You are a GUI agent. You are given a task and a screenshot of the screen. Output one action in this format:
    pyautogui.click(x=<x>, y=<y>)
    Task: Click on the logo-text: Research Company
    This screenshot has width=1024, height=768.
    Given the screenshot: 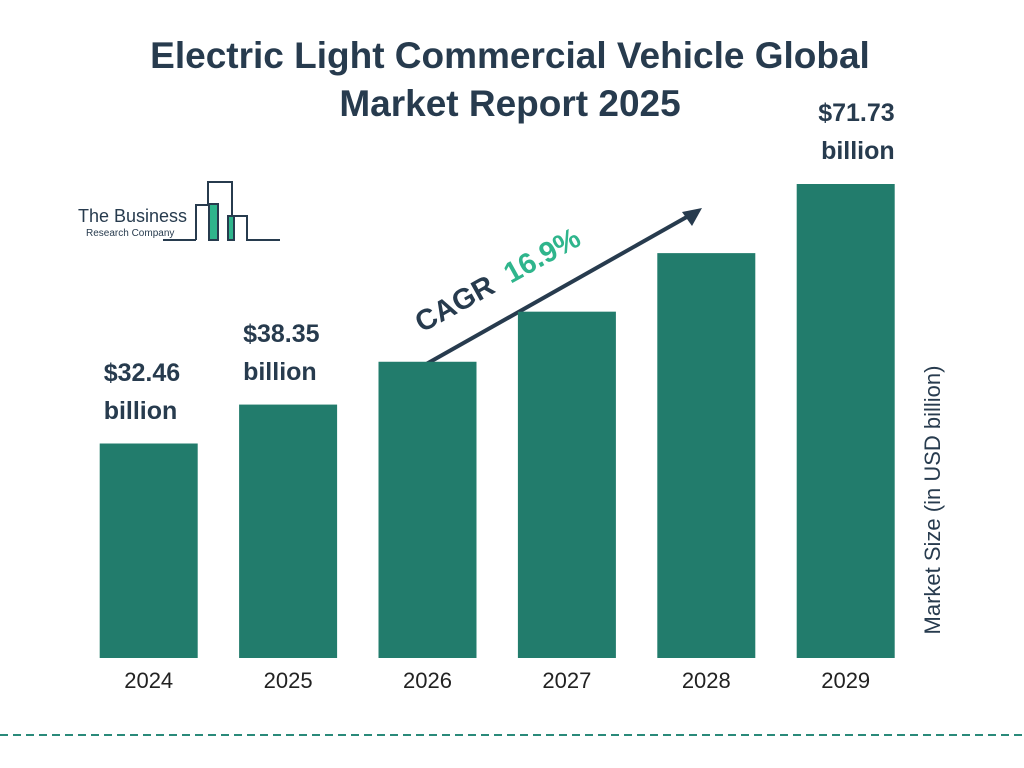 What is the action you would take?
    pyautogui.click(x=130, y=233)
    